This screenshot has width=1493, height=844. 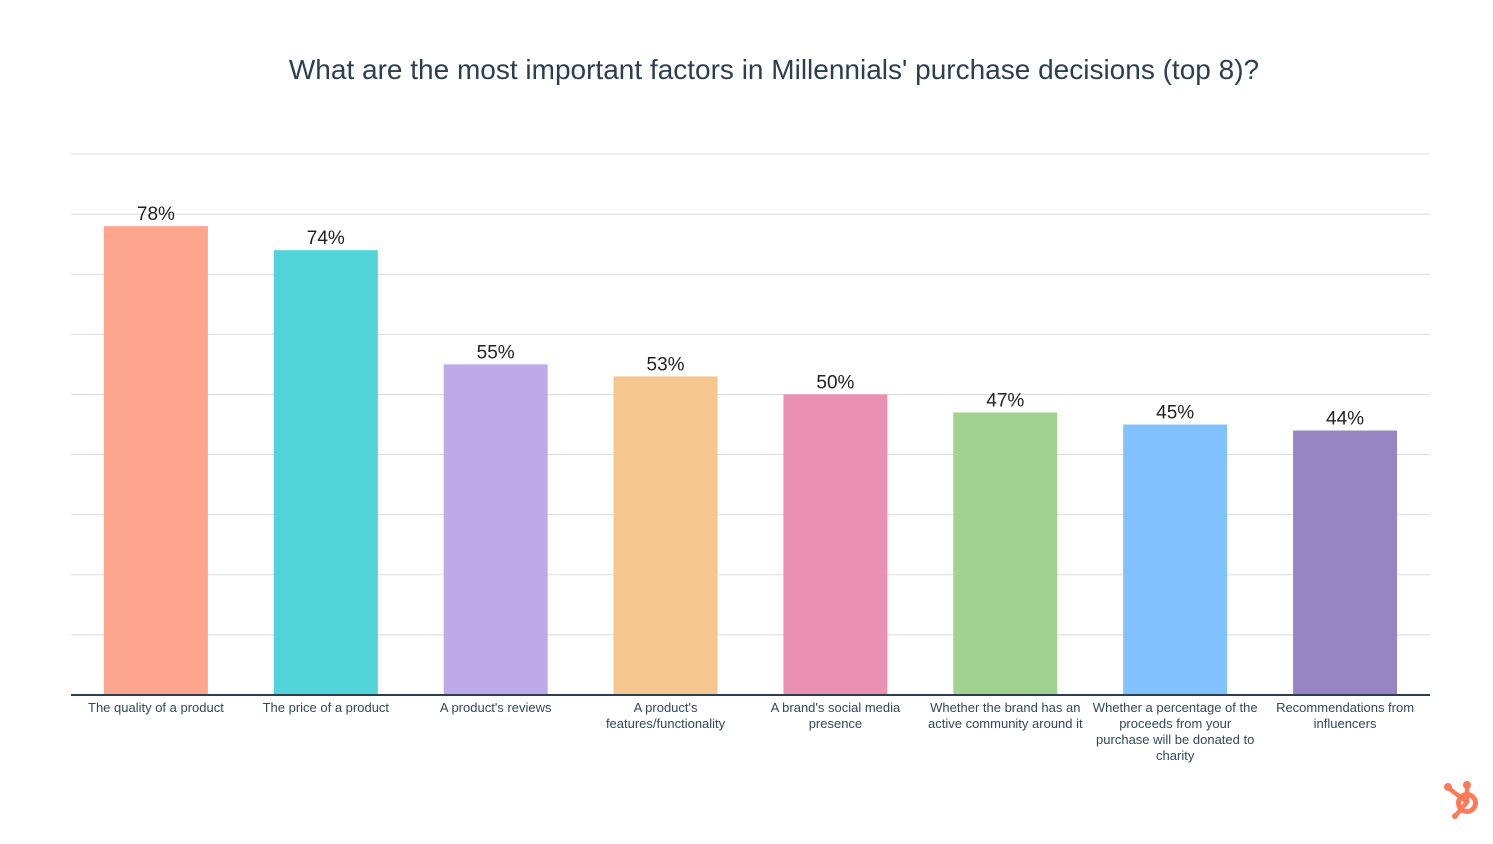 I want to click on data-label-3: 55%, so click(x=496, y=352).